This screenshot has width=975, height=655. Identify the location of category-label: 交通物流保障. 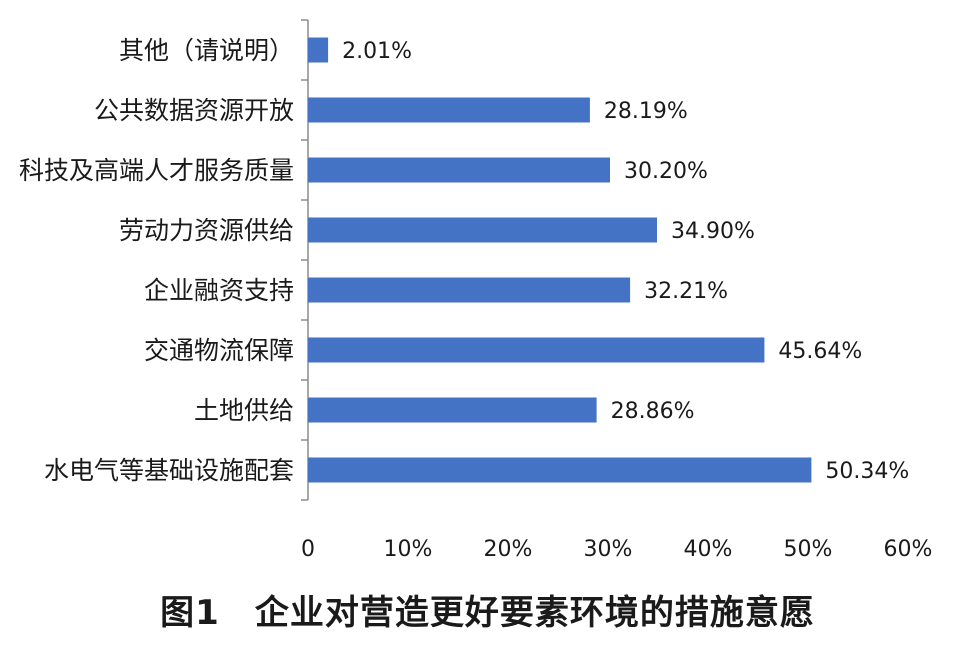
(219, 350).